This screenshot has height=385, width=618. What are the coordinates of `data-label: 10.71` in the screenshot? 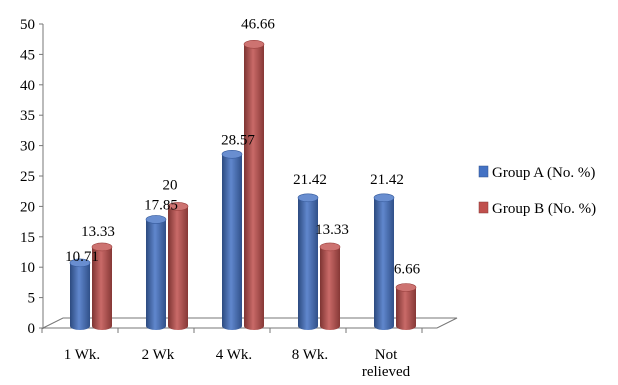 It's located at (82, 257).